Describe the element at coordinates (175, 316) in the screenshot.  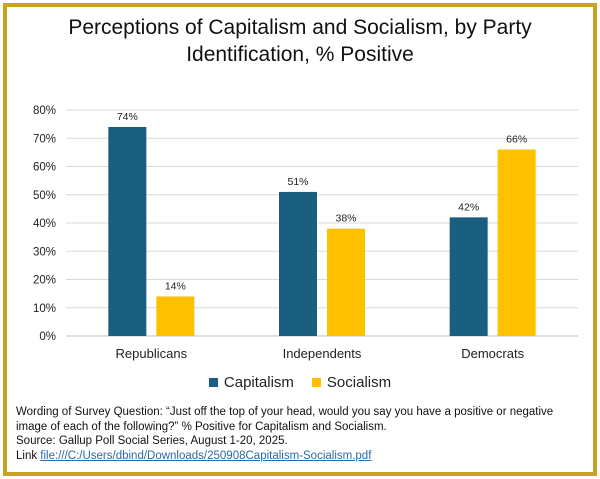
I see `bar-socialism-republicans` at that location.